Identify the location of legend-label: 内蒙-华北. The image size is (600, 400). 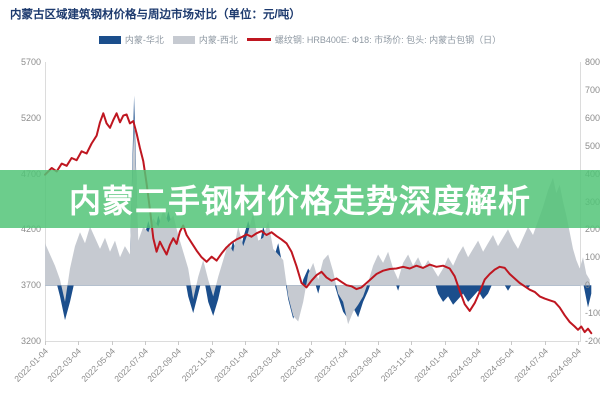
(144, 40).